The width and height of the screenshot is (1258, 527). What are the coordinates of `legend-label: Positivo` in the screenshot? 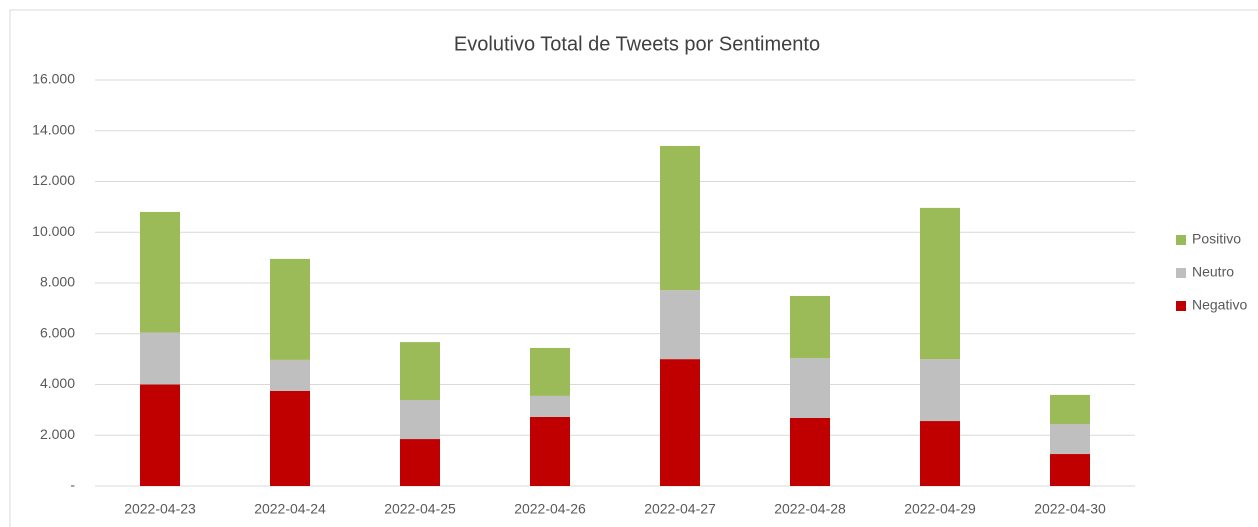 It's located at (1216, 239).